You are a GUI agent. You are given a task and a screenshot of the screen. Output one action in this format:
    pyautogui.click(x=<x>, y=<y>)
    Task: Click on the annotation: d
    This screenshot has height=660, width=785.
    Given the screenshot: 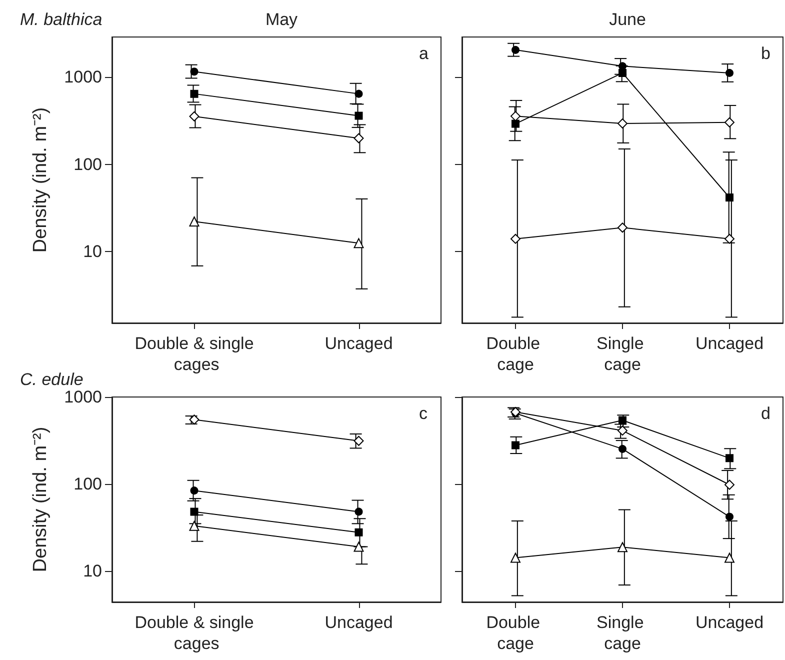 What is the action you would take?
    pyautogui.click(x=765, y=413)
    